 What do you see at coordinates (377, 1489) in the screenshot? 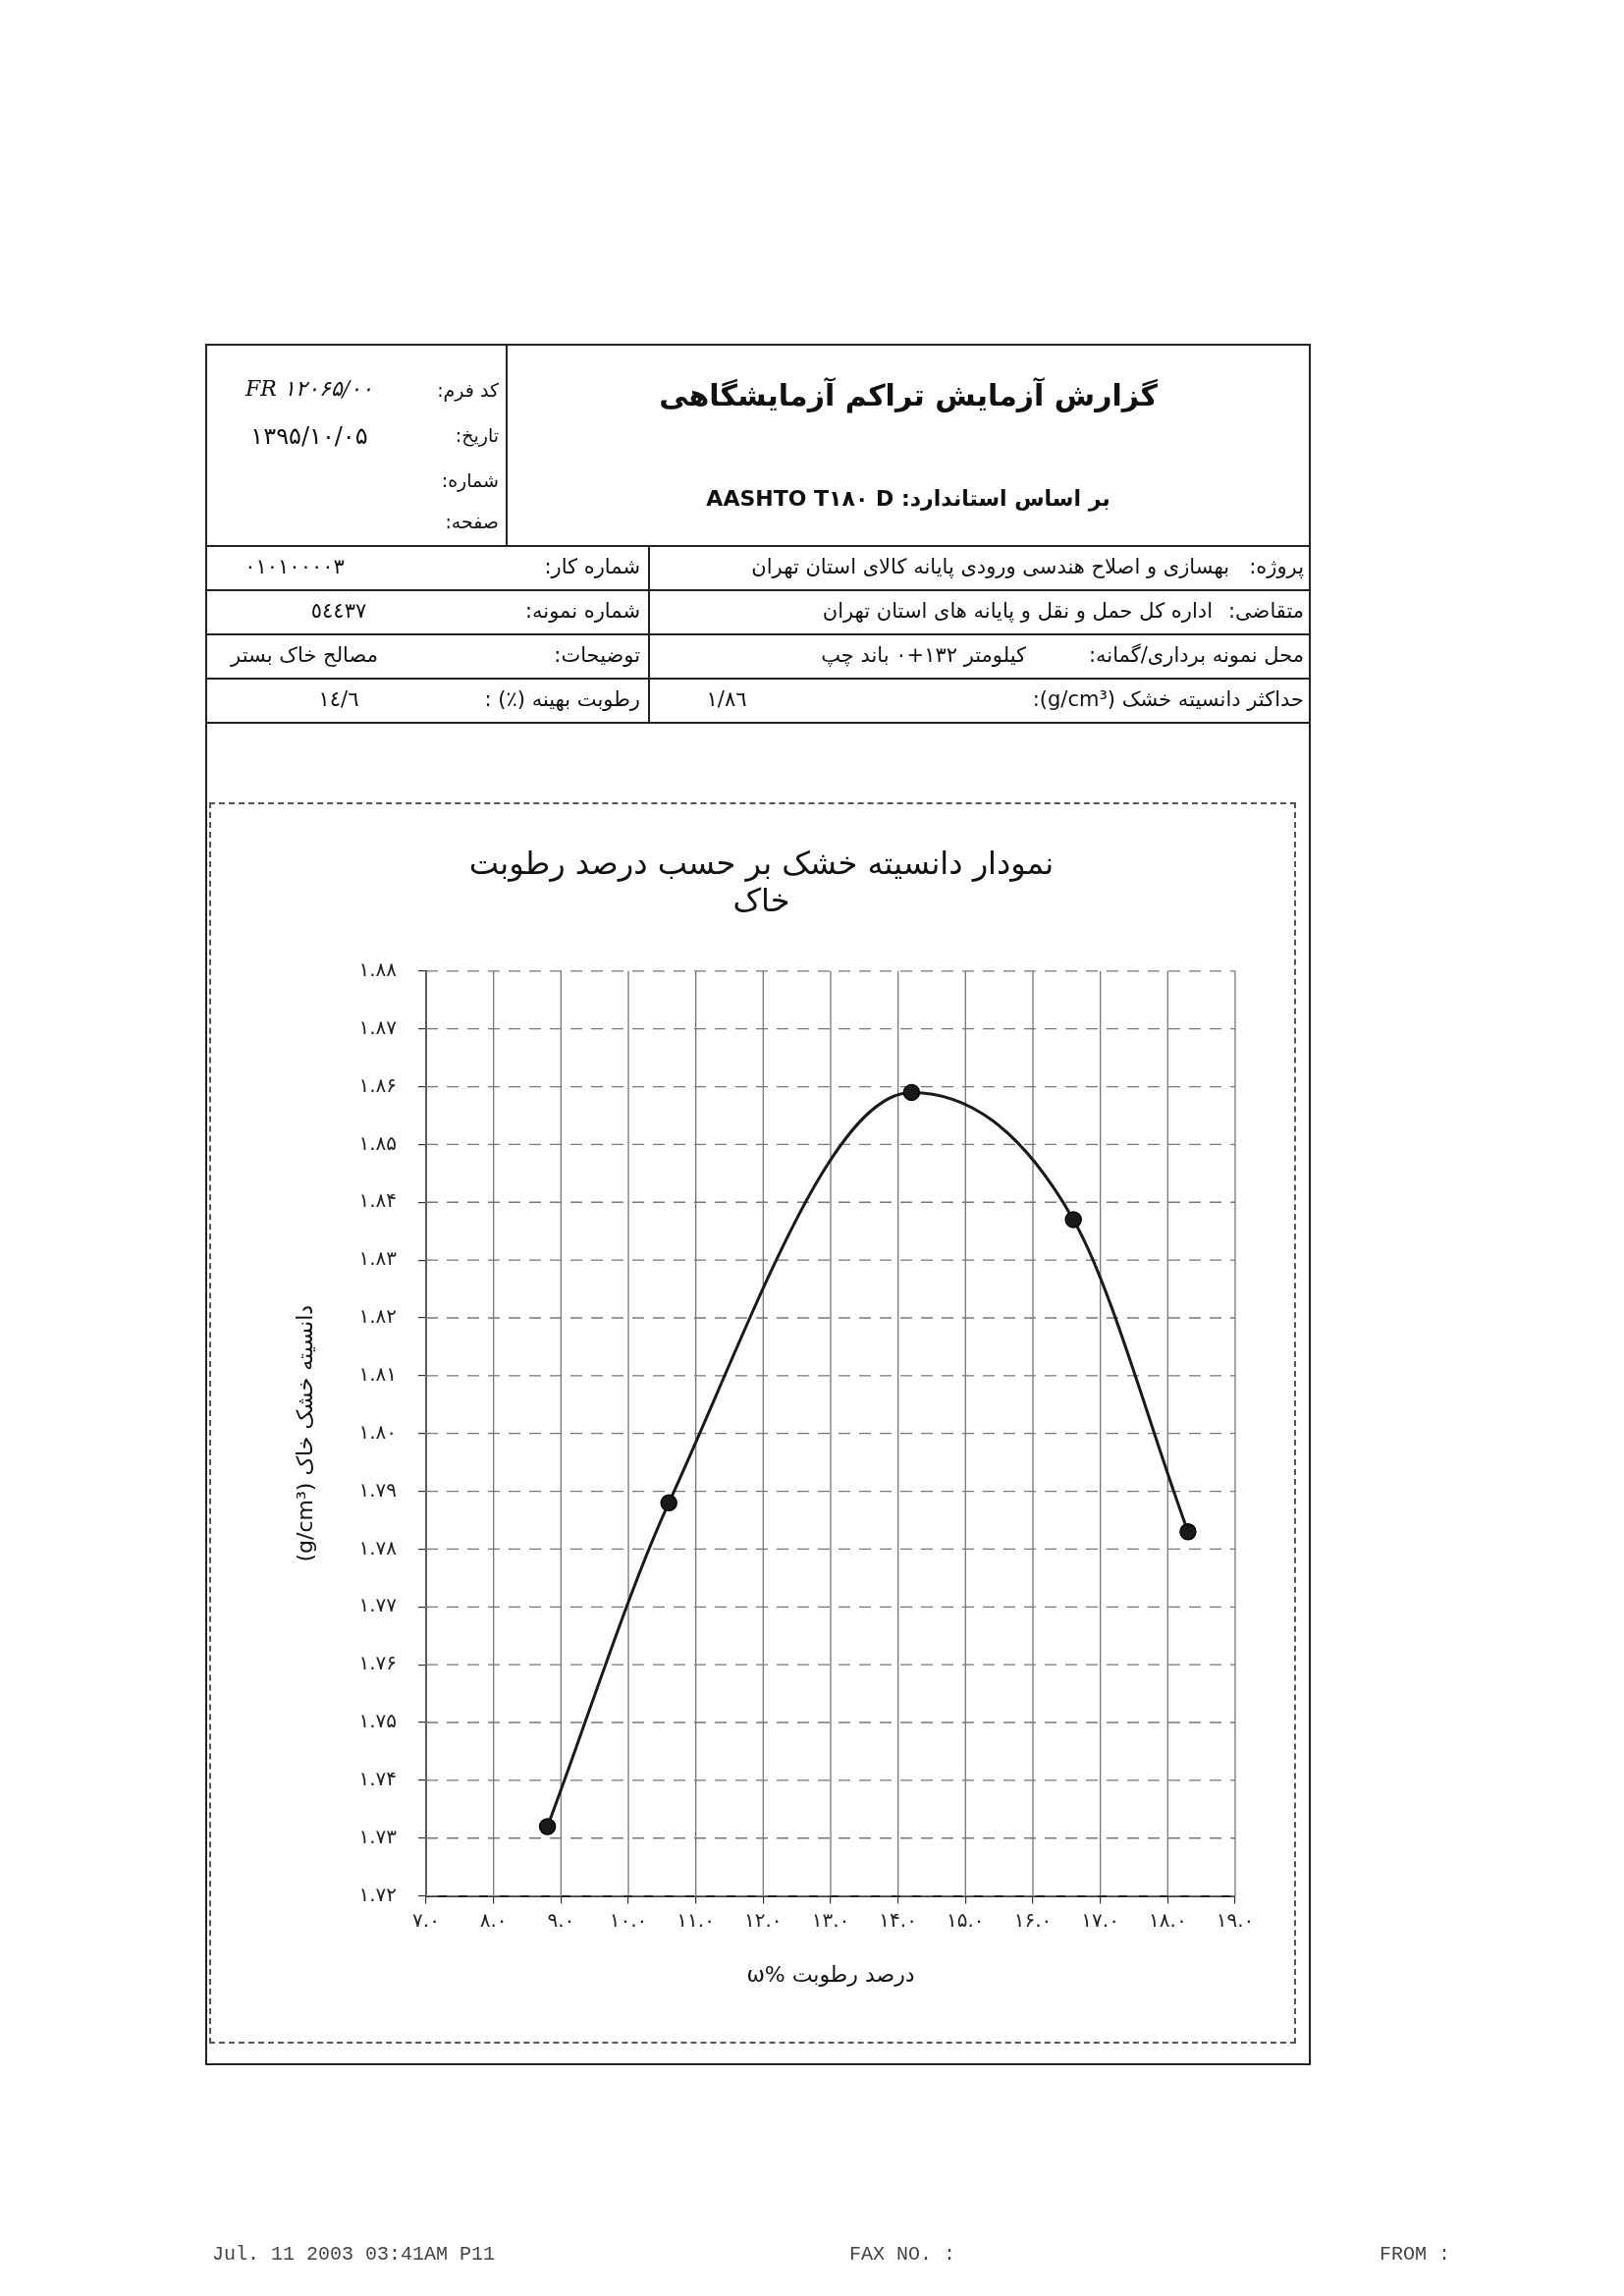
I see `y-tick-label: ۱.۷۹` at bounding box center [377, 1489].